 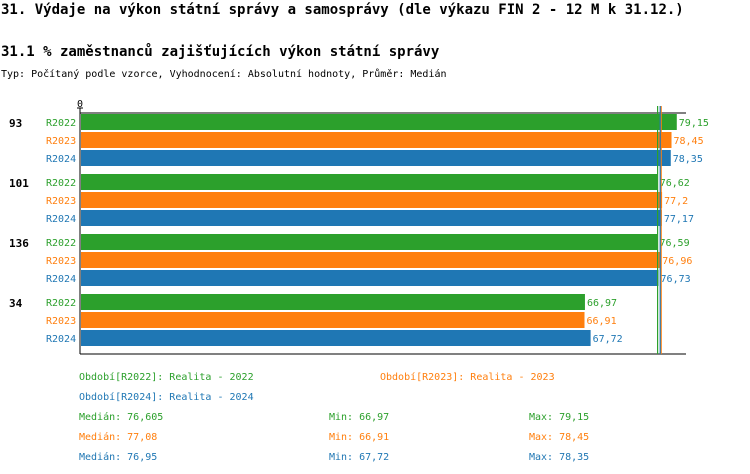 What do you see at coordinates (559, 417) in the screenshot?
I see `legend-max-r2022: Max: 79,15` at bounding box center [559, 417].